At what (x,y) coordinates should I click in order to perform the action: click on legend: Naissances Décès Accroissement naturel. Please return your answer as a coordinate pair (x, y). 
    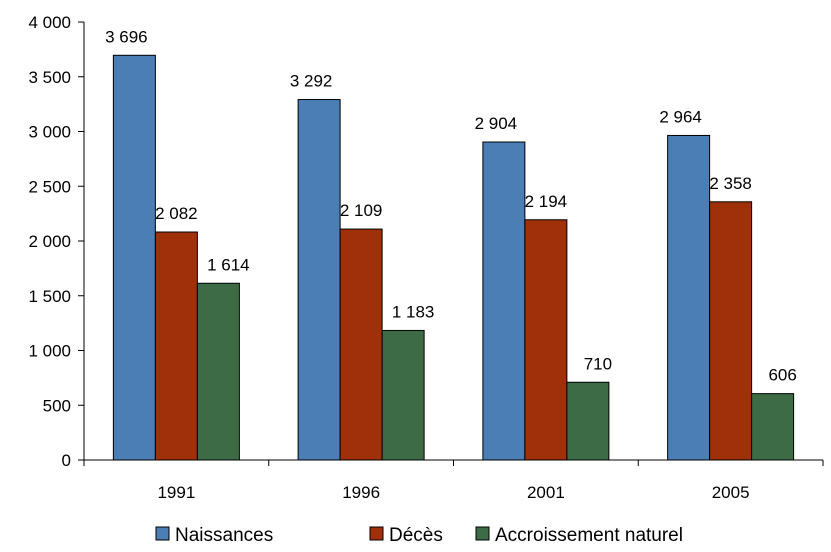
    Looking at the image, I should click on (419, 535).